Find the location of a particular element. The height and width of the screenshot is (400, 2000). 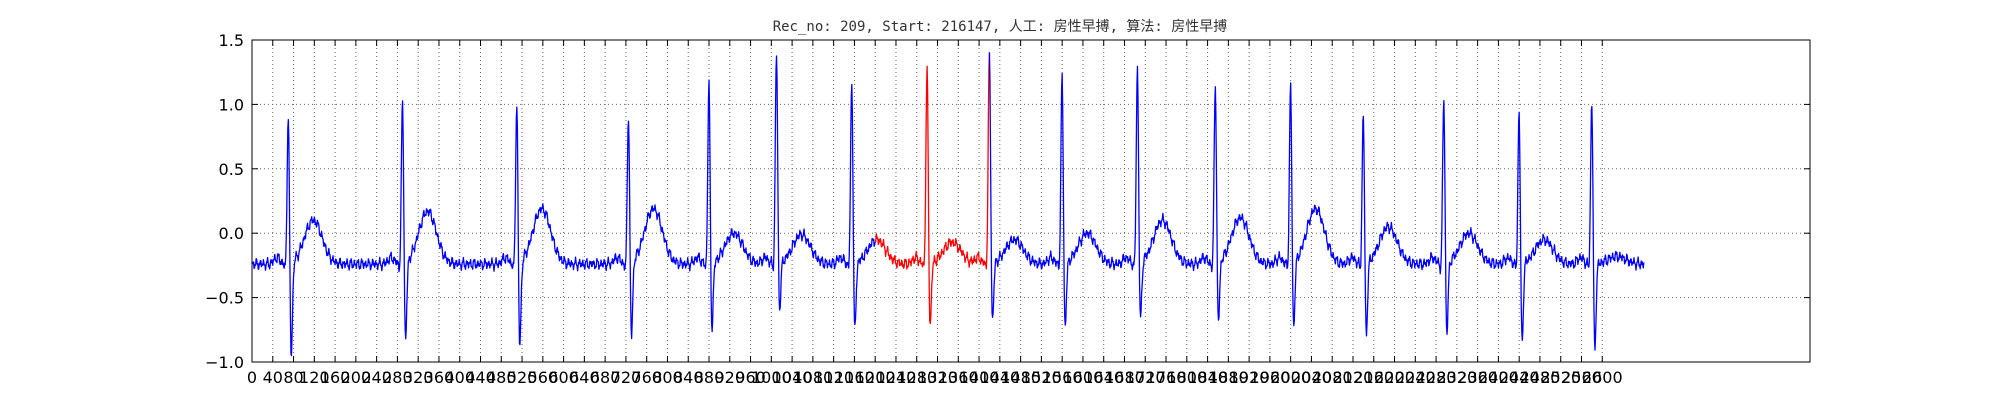

x-tick-label: 1600 is located at coordinates (1083, 377).